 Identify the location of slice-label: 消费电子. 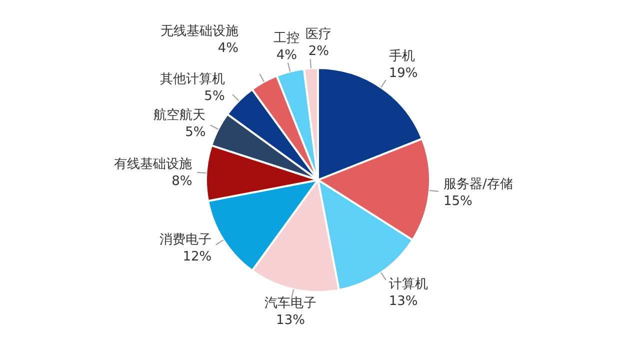
(186, 240).